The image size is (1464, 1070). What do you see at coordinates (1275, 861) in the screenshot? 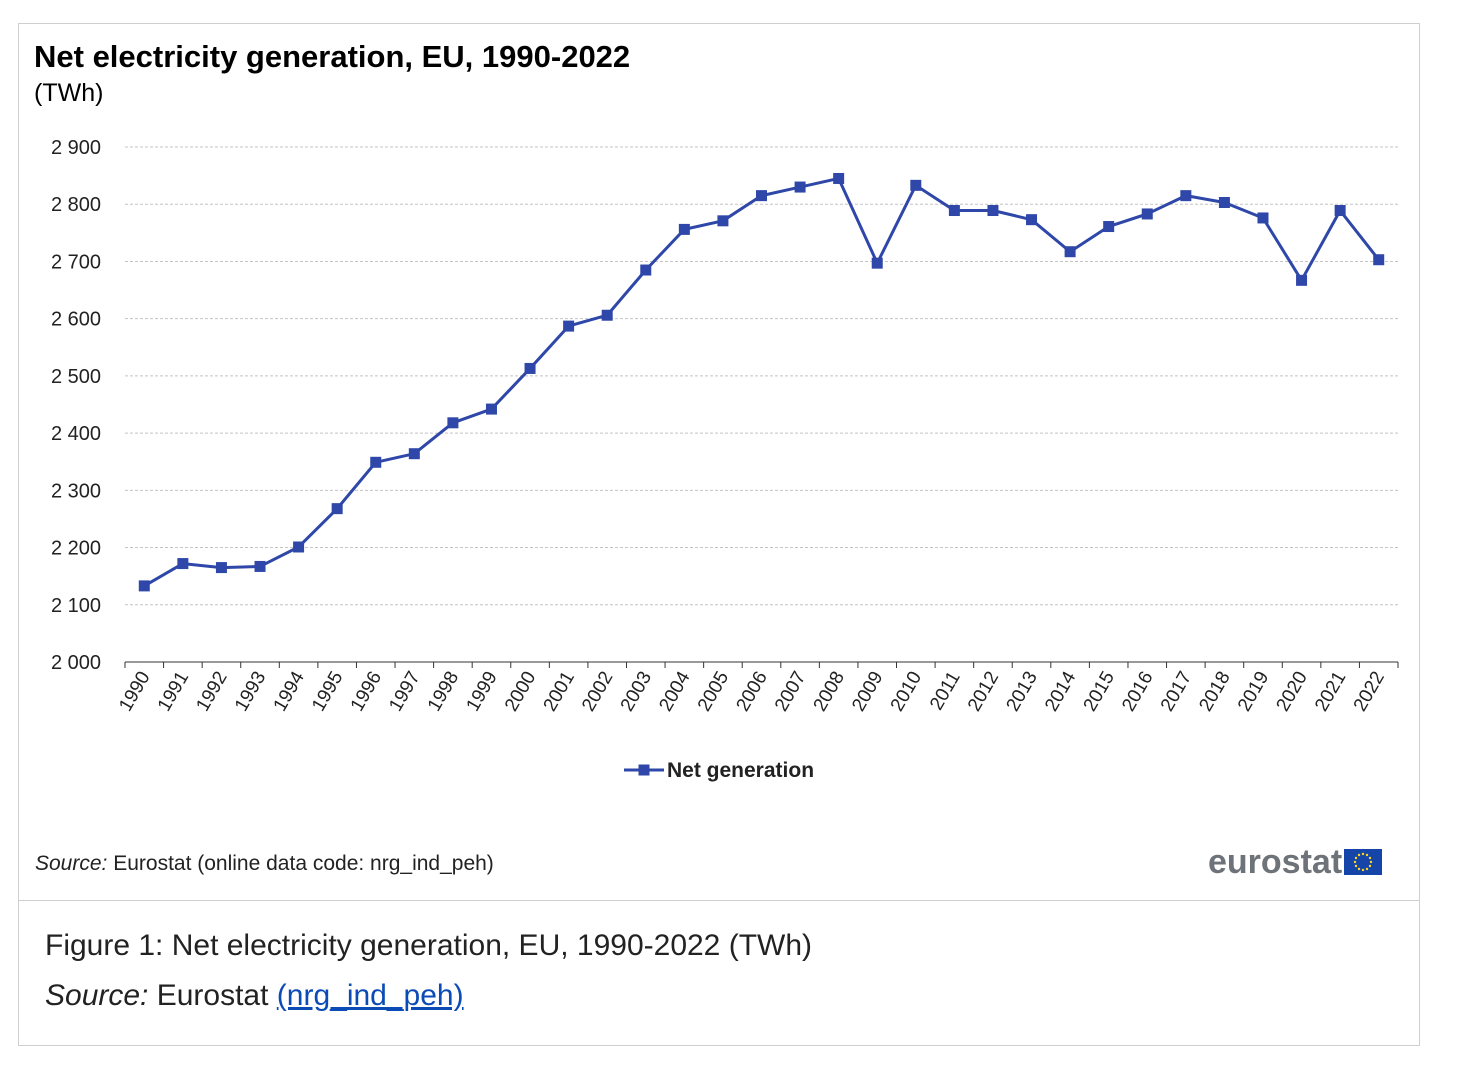
I see `eurostat-logo-text: eurostat` at bounding box center [1275, 861].